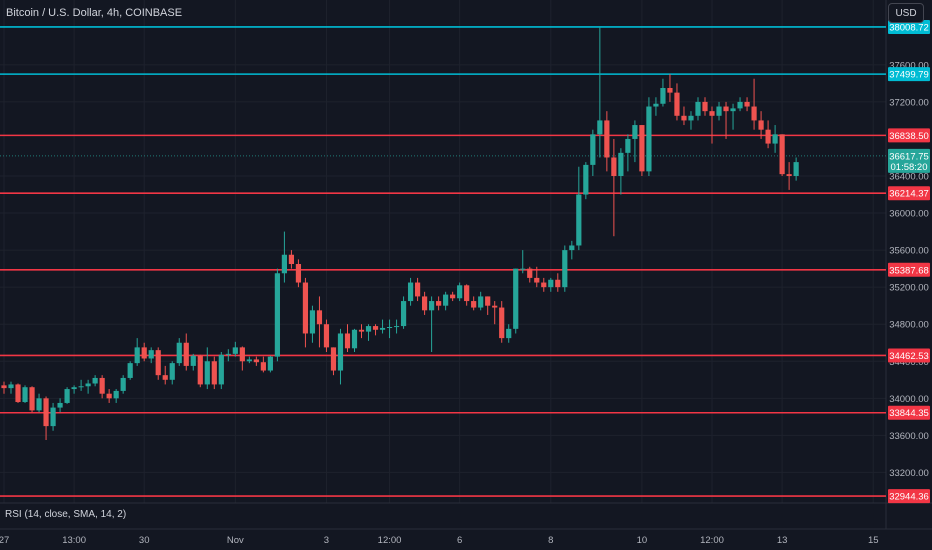 The height and width of the screenshot is (550, 932). Describe the element at coordinates (909, 269) in the screenshot. I see `level-price-label: 35387.68` at that location.